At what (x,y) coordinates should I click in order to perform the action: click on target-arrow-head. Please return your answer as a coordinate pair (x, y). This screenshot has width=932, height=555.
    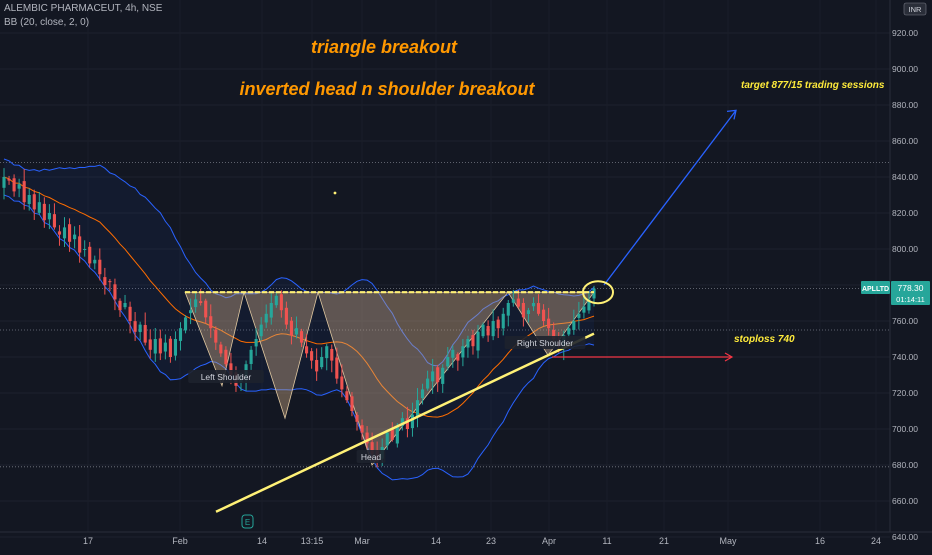
    Looking at the image, I should click on (731, 114).